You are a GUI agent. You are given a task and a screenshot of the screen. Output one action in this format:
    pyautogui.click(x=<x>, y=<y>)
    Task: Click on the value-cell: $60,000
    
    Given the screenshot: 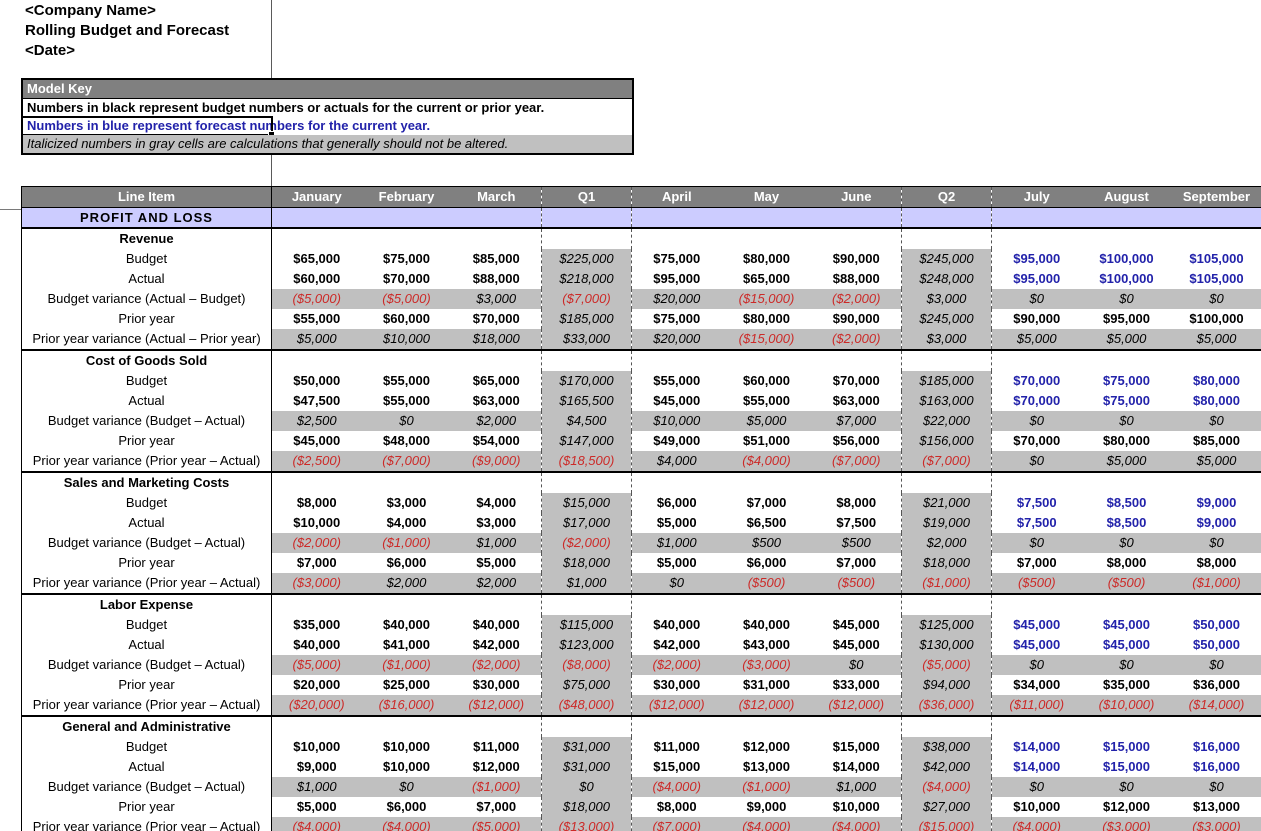 What is the action you would take?
    pyautogui.click(x=317, y=278)
    